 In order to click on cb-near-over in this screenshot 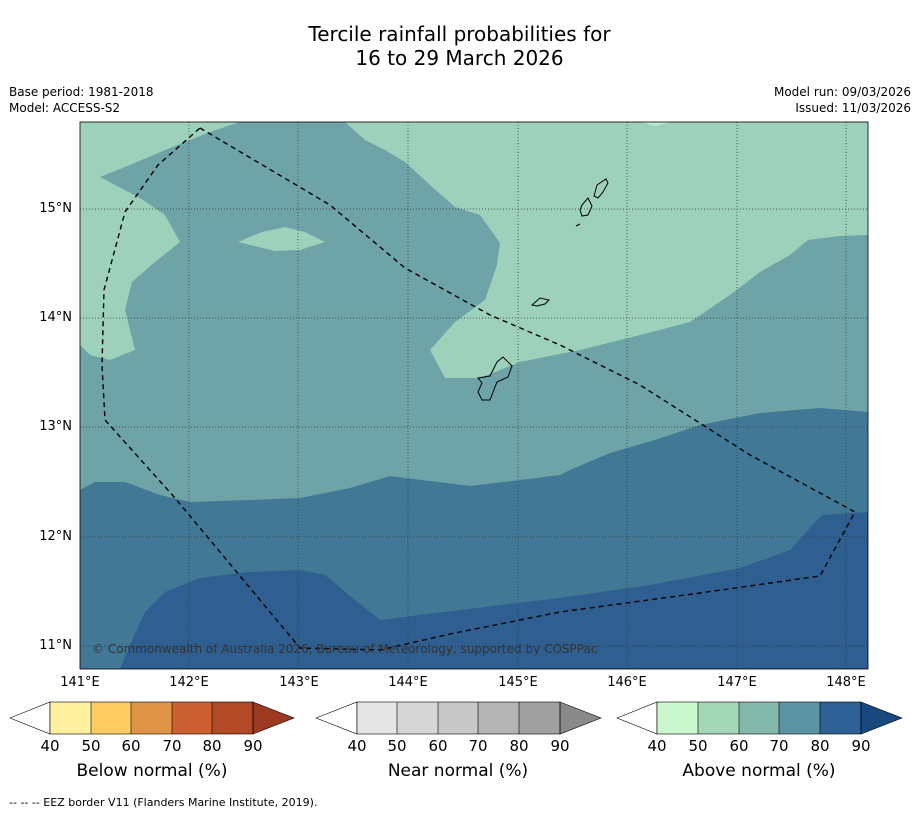, I will do `click(580, 718)`.